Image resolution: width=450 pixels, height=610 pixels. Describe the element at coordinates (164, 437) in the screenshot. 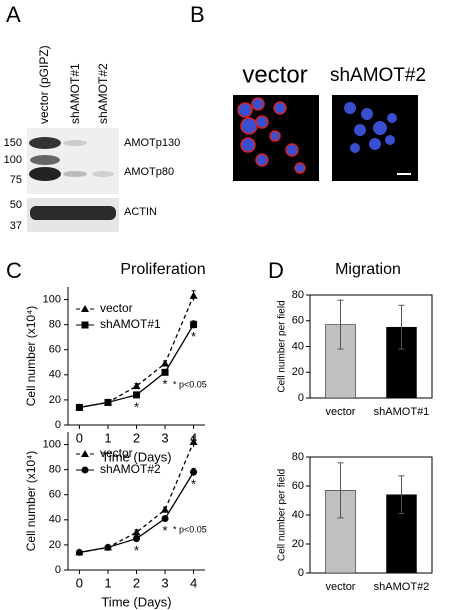

I see `x-tick-label: 3` at that location.